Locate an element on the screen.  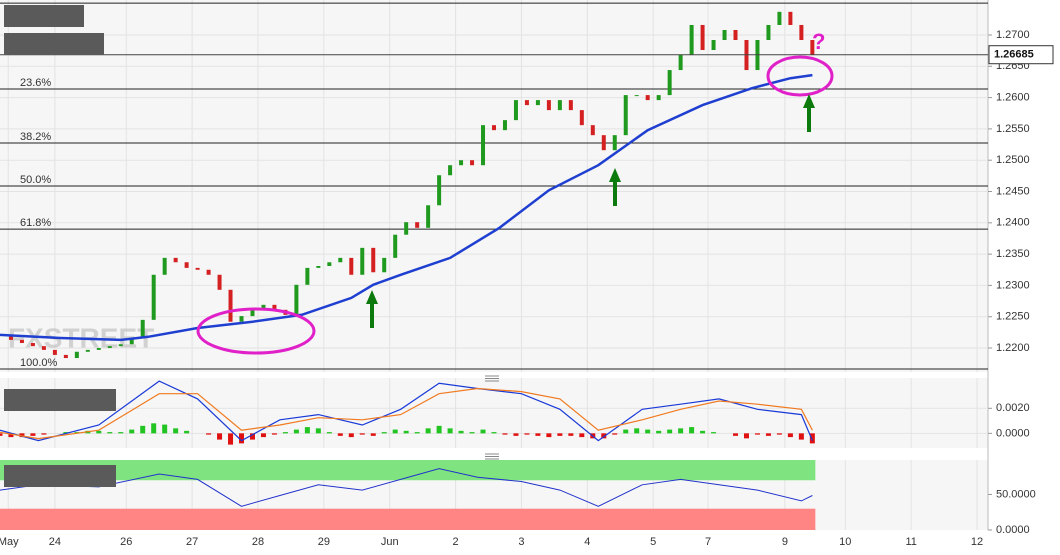
annotation-text: ? is located at coordinates (818, 41).